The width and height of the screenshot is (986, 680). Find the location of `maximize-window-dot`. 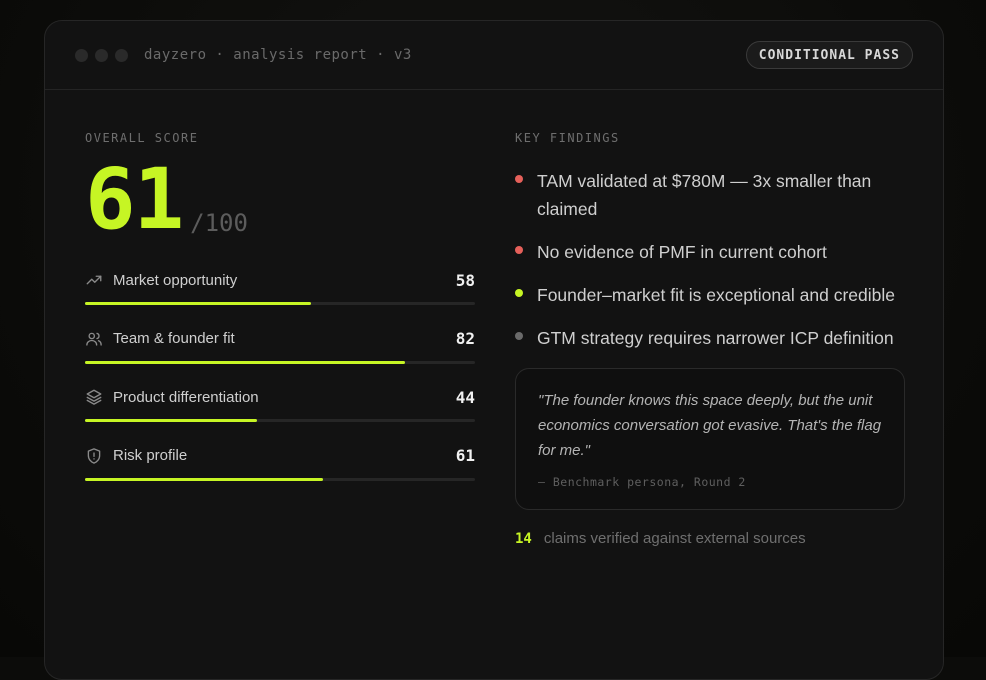

maximize-window-dot is located at coordinates (121, 55).